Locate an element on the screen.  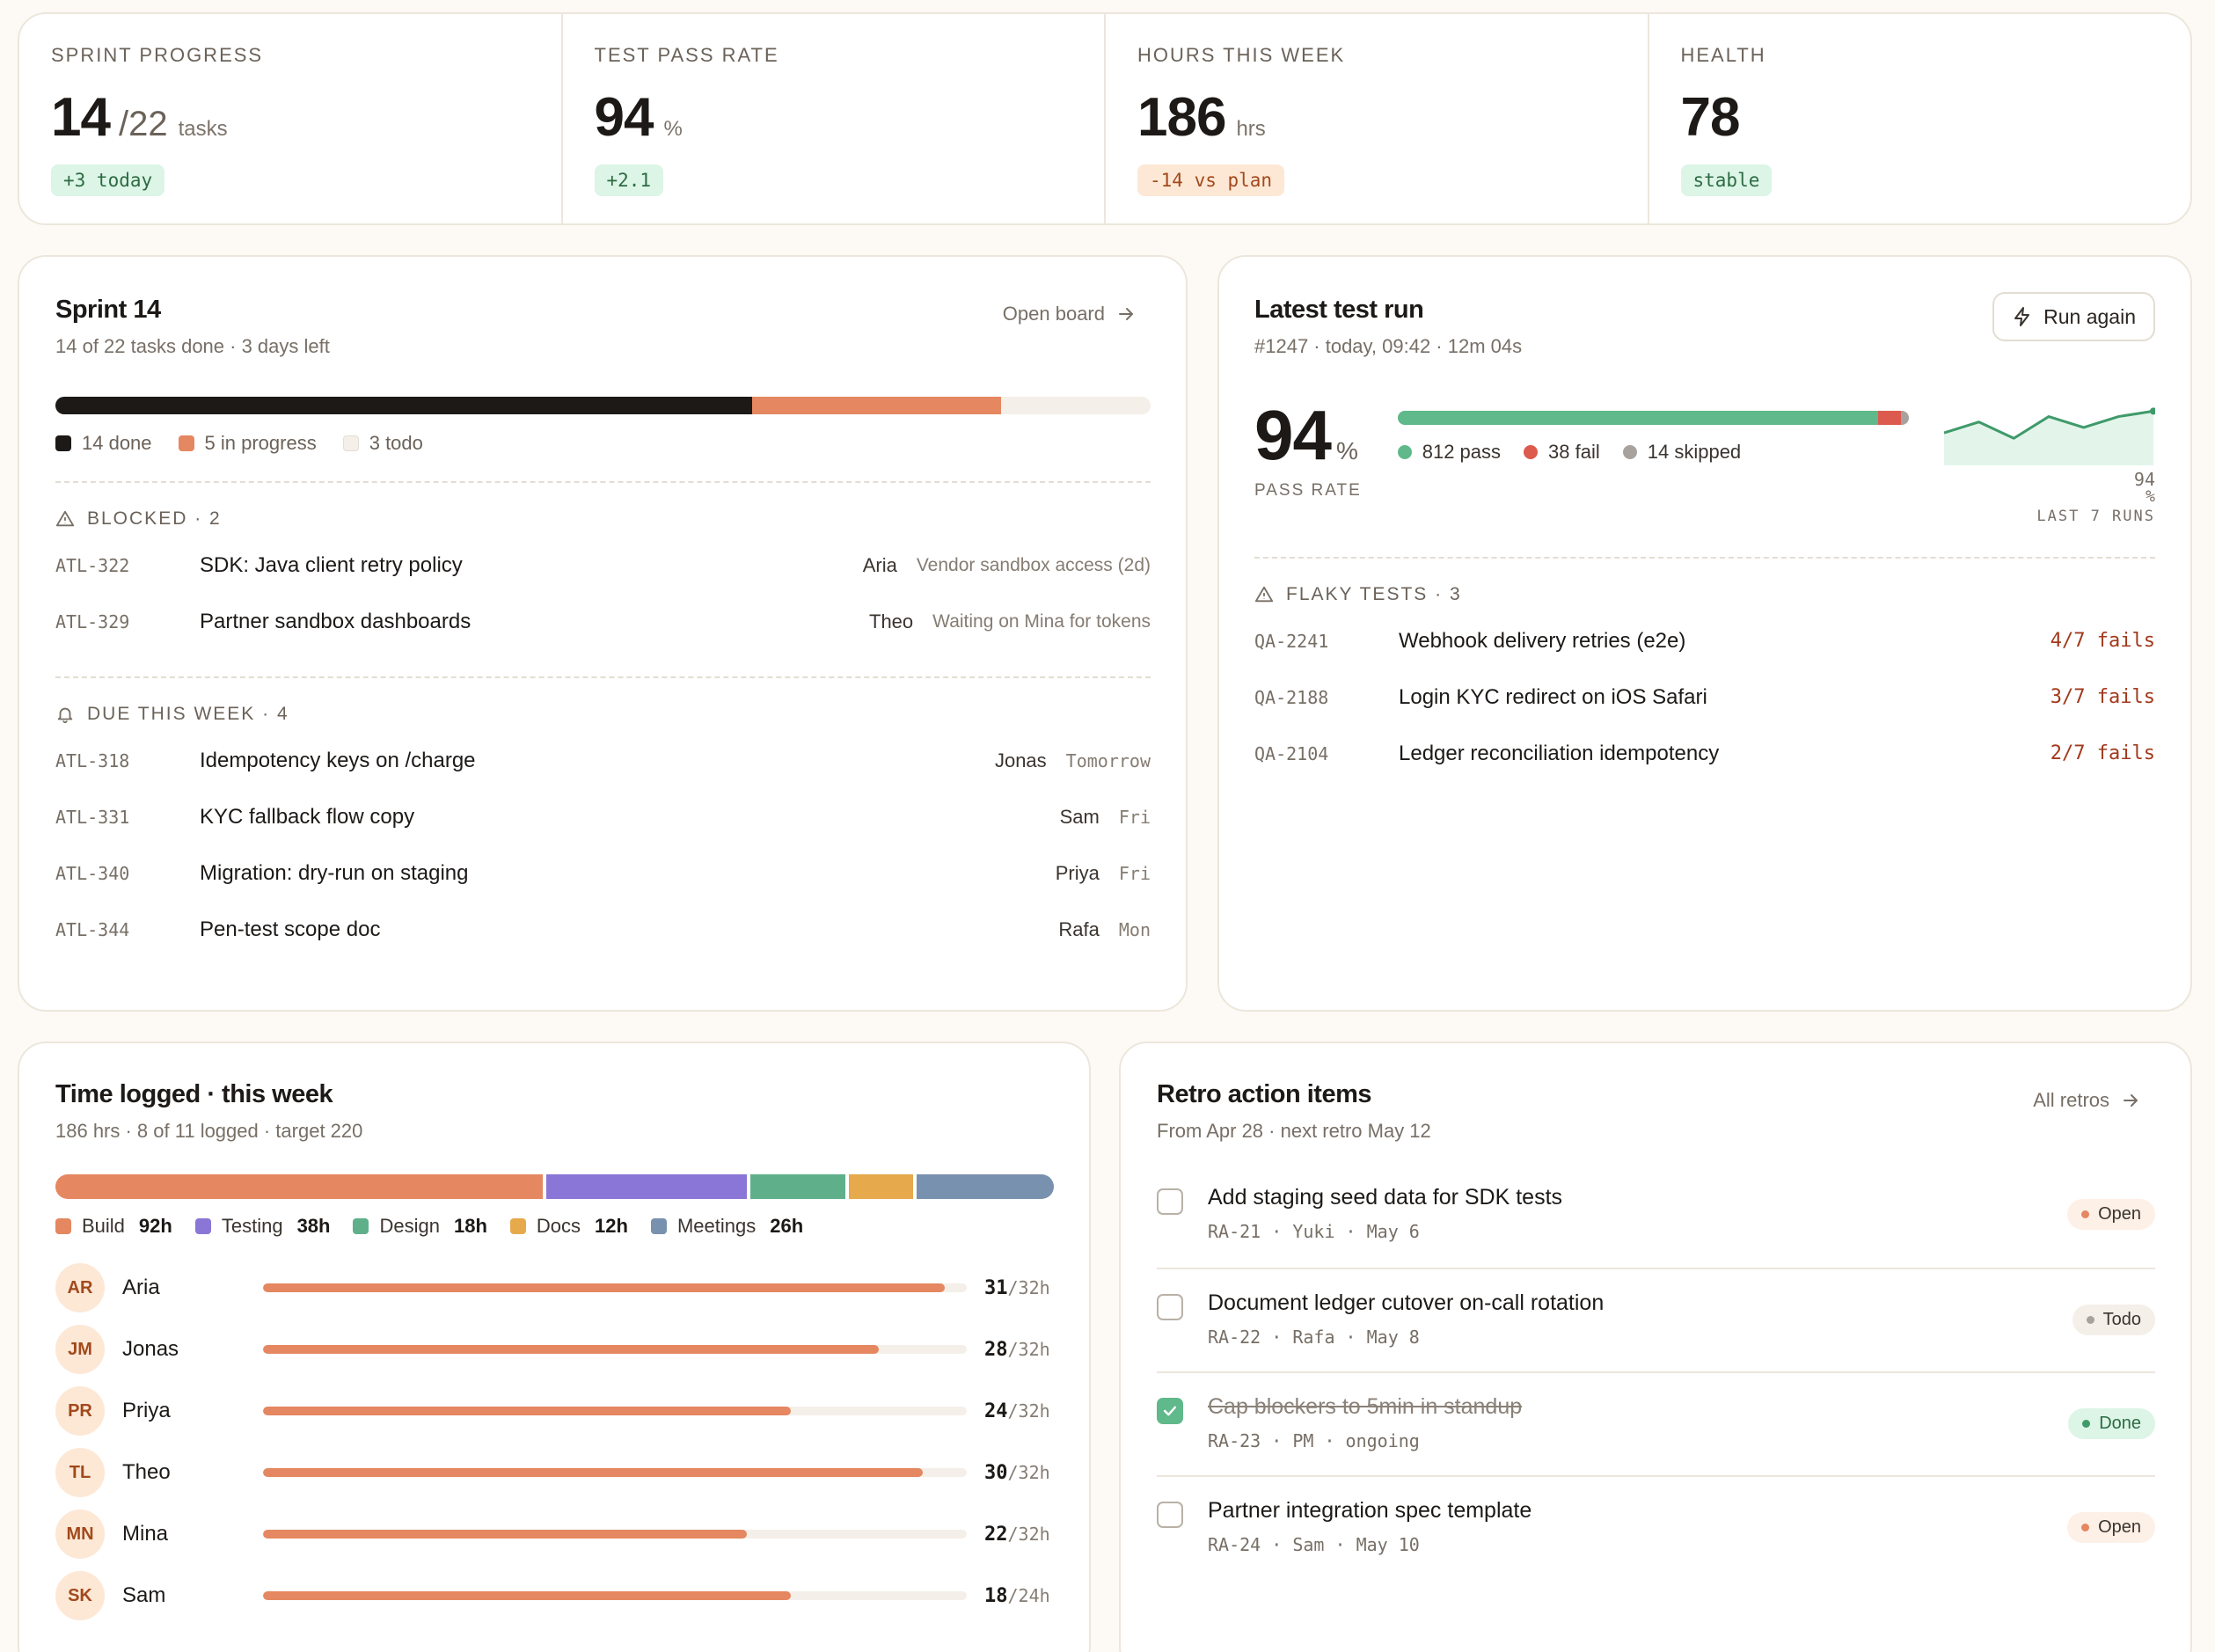
legend-category: Build is located at coordinates (103, 1226).